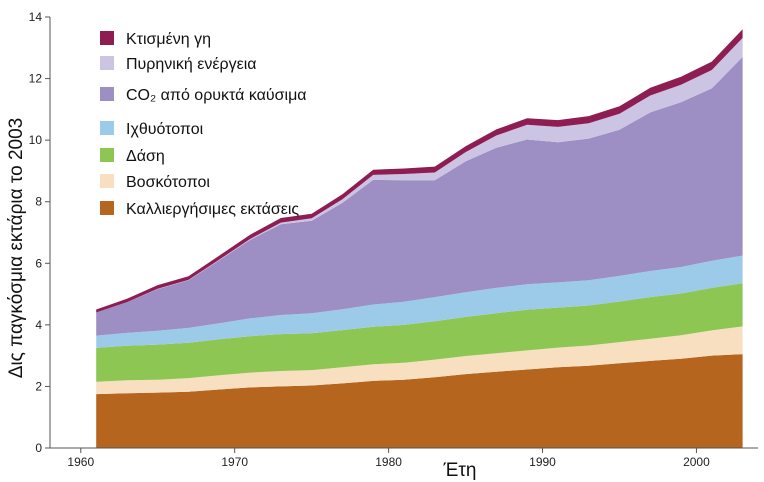  Describe the element at coordinates (36, 140) in the screenshot. I see `y-tick-label: 10` at that location.